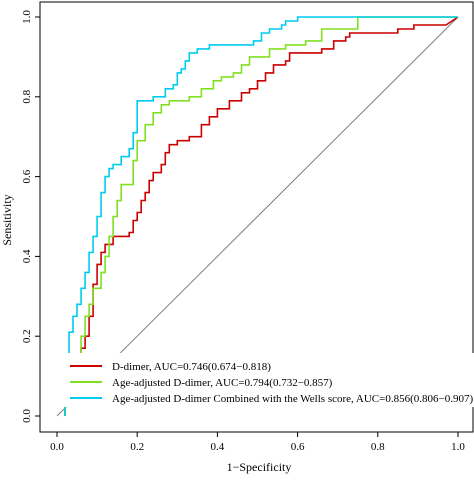  Describe the element at coordinates (378, 447) in the screenshot. I see `x-tick-label: 0.8` at that location.